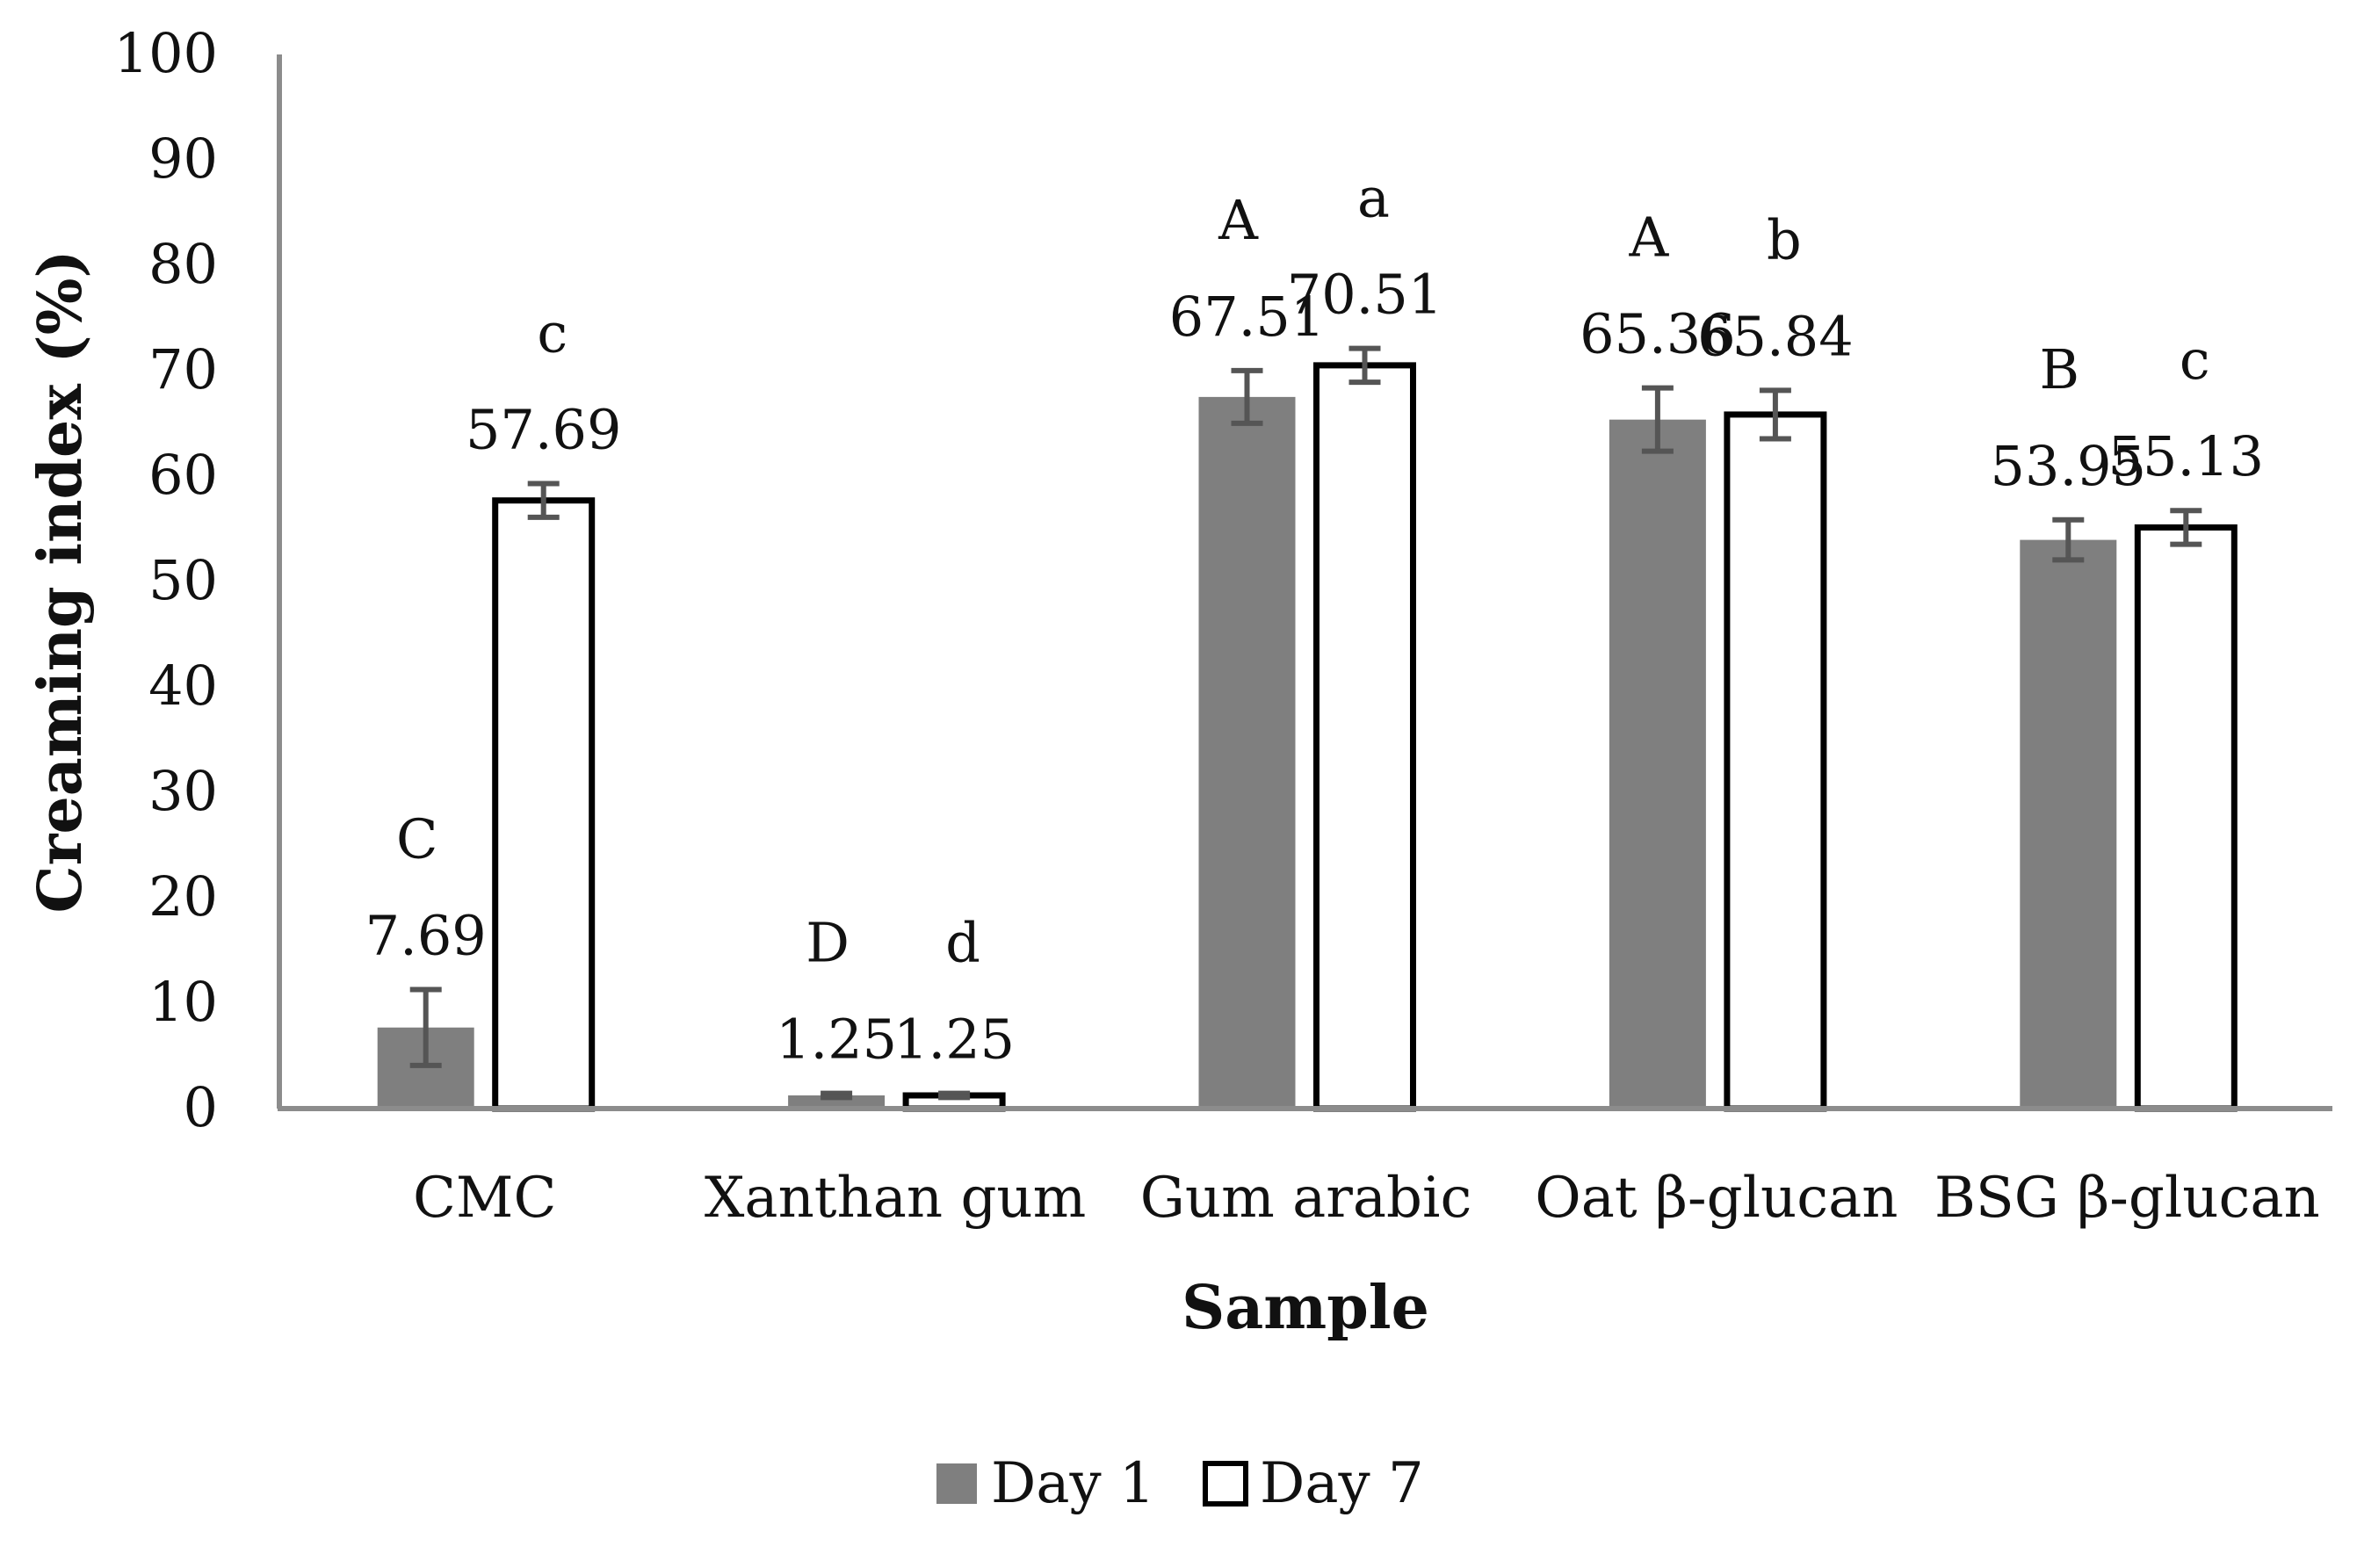 This screenshot has width=2357, height=1568. Describe the element at coordinates (2186, 456) in the screenshot. I see `data-label: 55.13` at that location.